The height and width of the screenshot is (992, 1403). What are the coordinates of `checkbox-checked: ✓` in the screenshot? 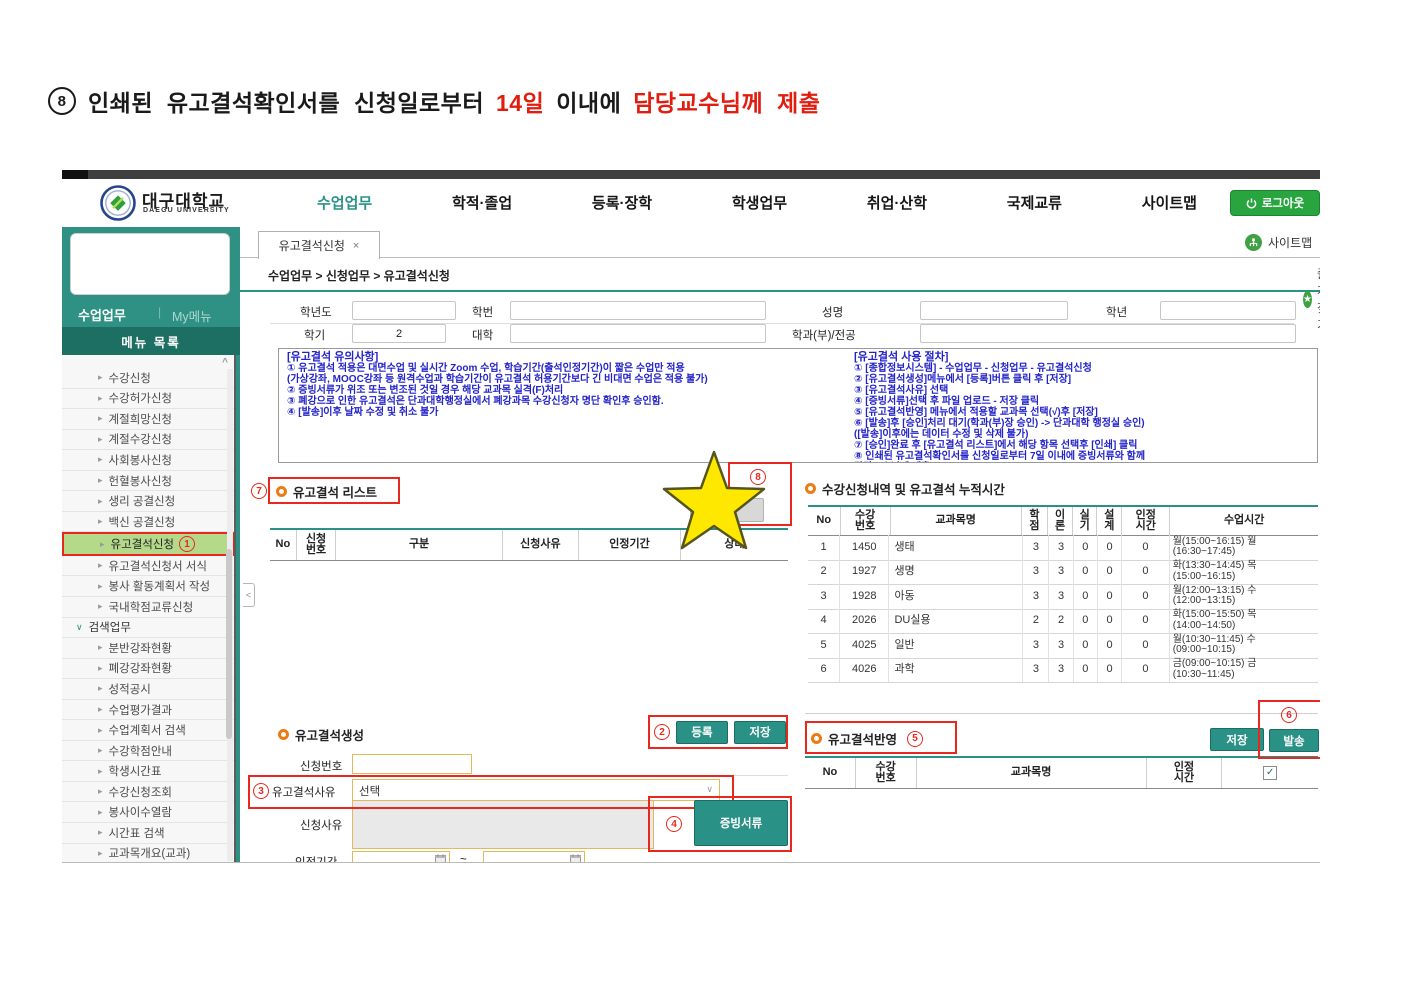 It's located at (1270, 773).